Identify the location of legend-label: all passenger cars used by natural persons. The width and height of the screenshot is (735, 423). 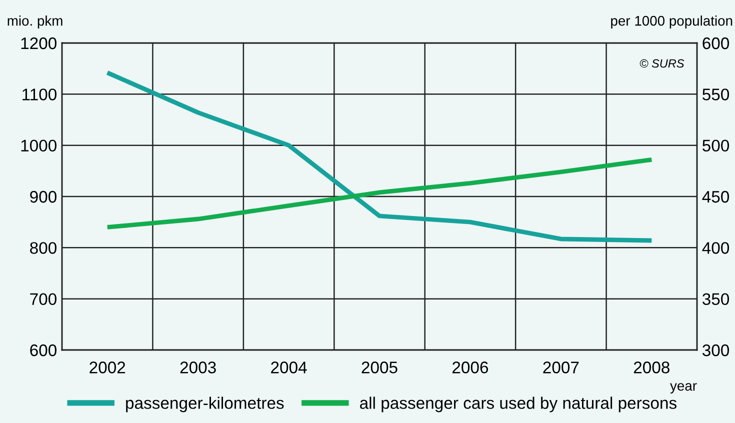
(518, 404).